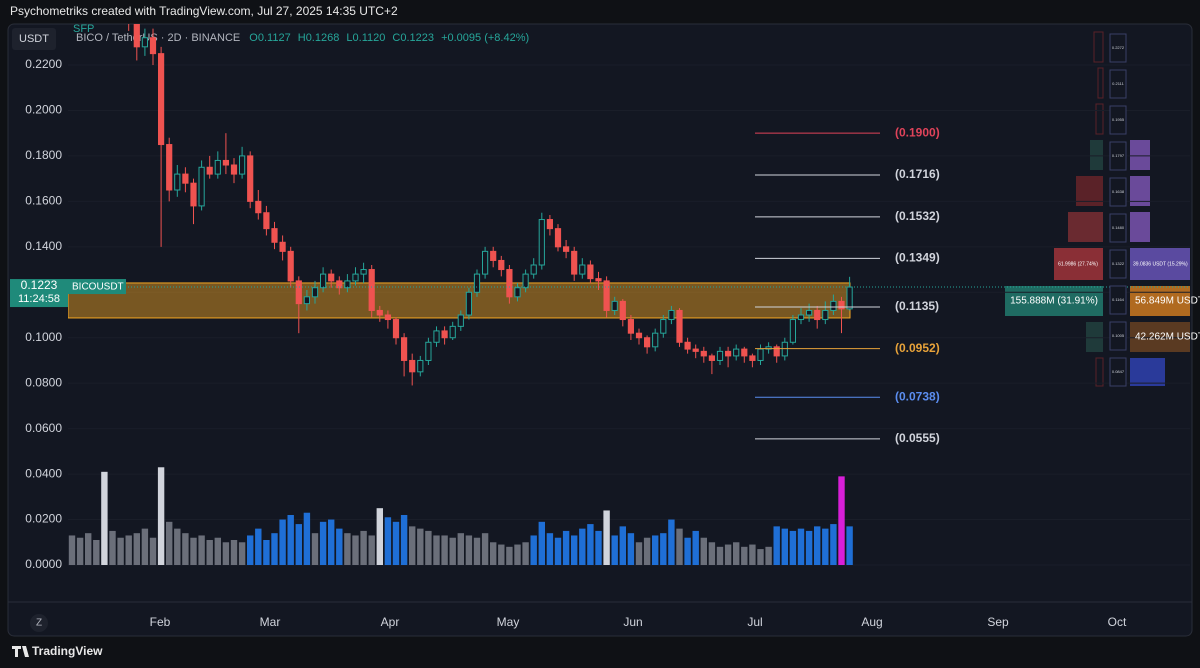 The height and width of the screenshot is (668, 1200). I want to click on legend-low: L0.1120, so click(365, 38).